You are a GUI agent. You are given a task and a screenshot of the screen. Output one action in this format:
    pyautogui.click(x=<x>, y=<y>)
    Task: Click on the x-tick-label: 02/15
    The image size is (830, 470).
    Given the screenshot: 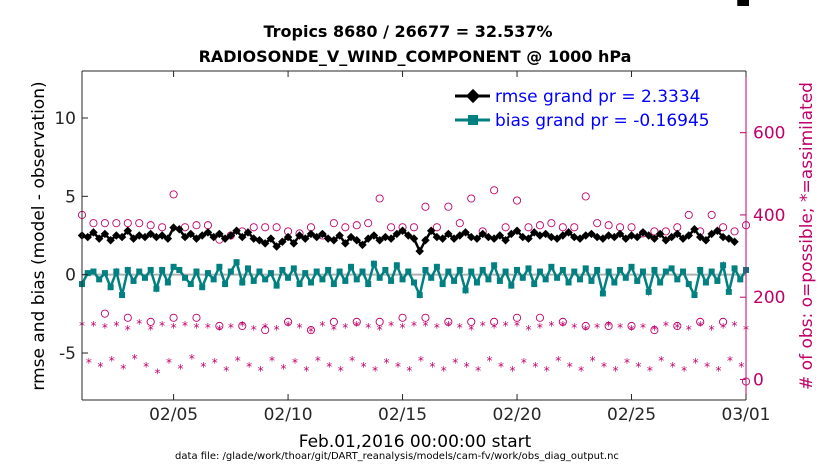 What is the action you would take?
    pyautogui.click(x=402, y=415)
    